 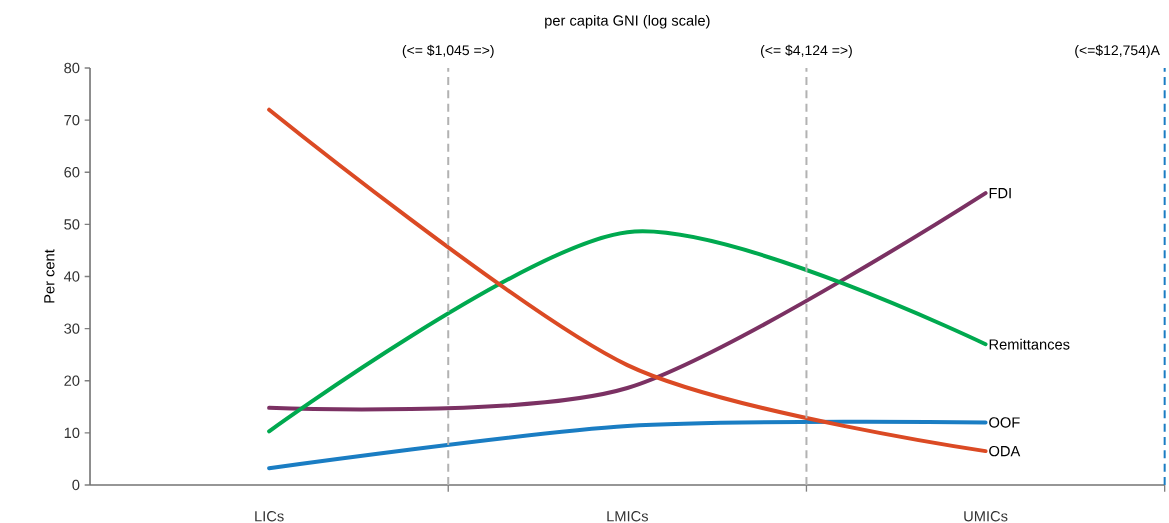 What do you see at coordinates (72, 68) in the screenshot?
I see `y-tick-label: 80` at bounding box center [72, 68].